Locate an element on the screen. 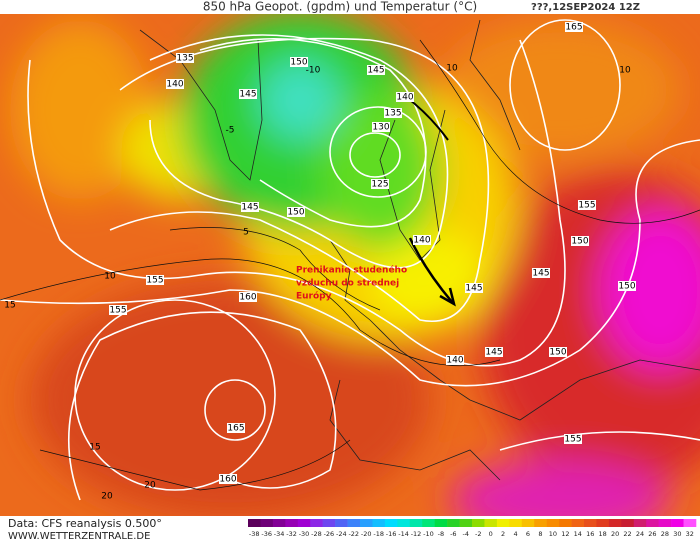  legend-tick-label: -8 is located at coordinates (441, 534).